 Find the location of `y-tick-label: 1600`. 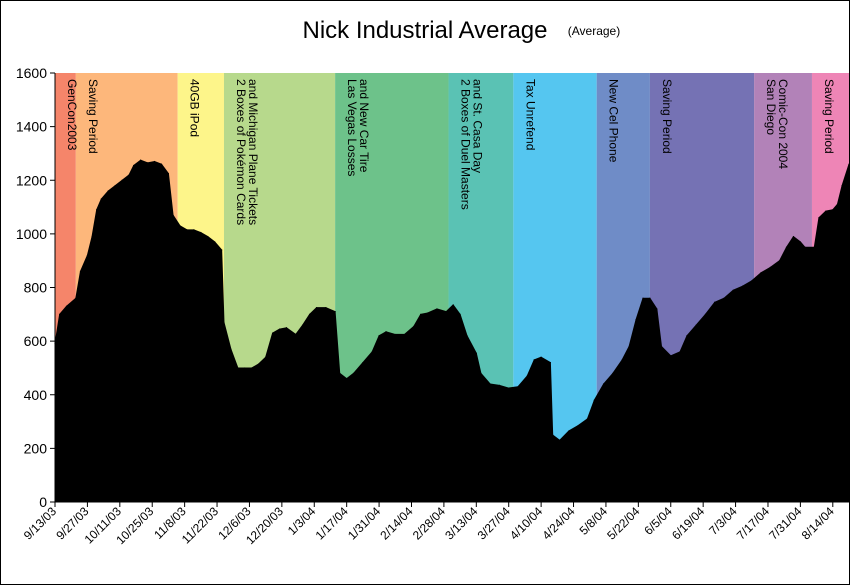

y-tick-label: 1600 is located at coordinates (31, 73).